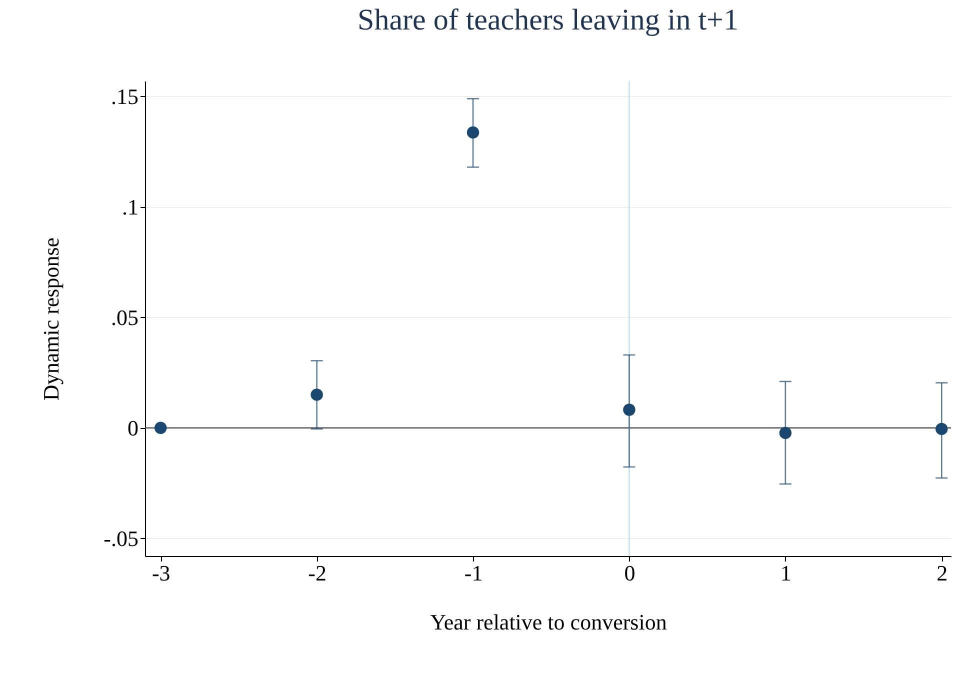  Describe the element at coordinates (161, 573) in the screenshot. I see `x-tick-label: -3` at that location.